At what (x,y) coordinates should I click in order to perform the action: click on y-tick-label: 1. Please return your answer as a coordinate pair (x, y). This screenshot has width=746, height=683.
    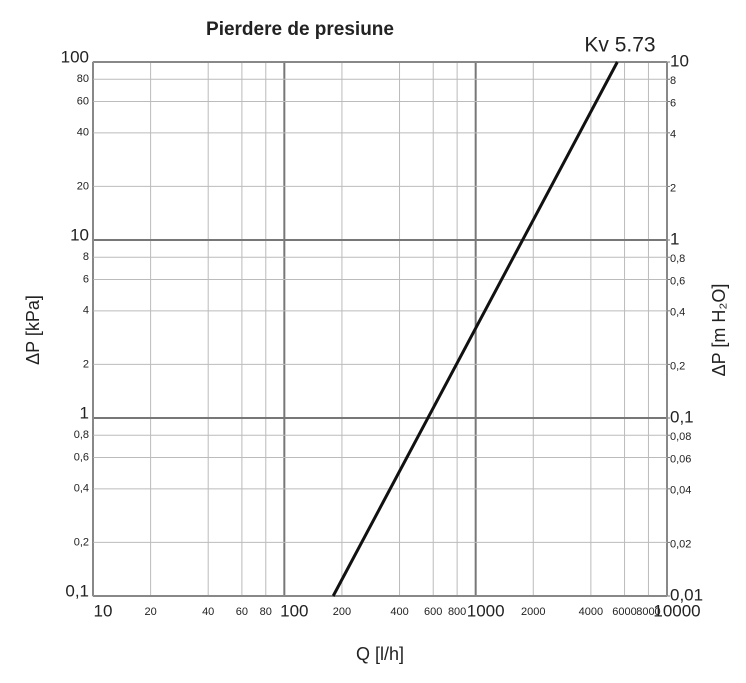
    Looking at the image, I should click on (84, 412).